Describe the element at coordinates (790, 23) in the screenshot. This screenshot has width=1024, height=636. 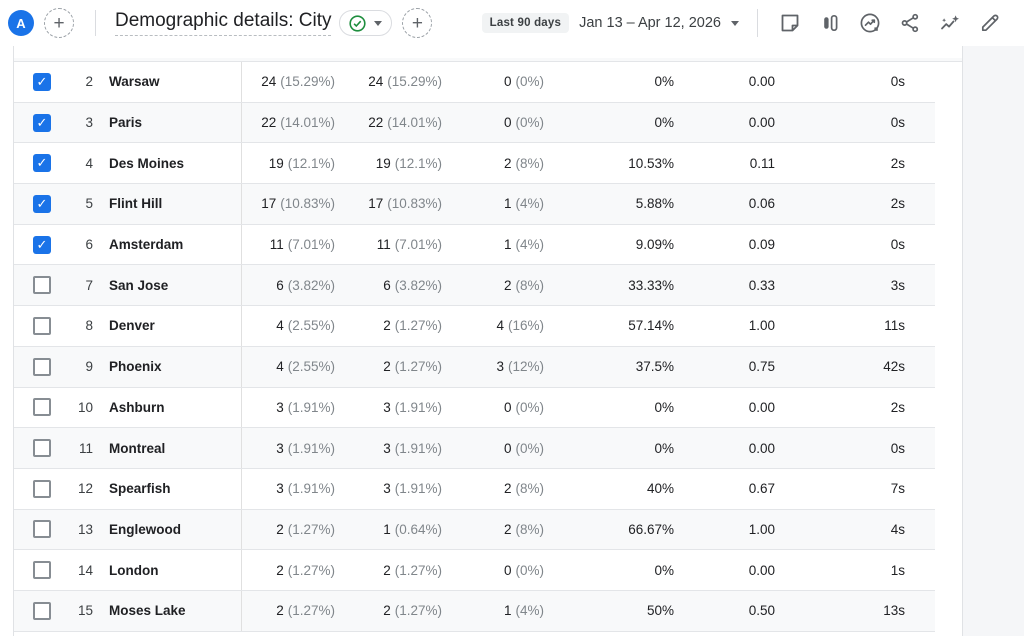
I see `note-icon` at that location.